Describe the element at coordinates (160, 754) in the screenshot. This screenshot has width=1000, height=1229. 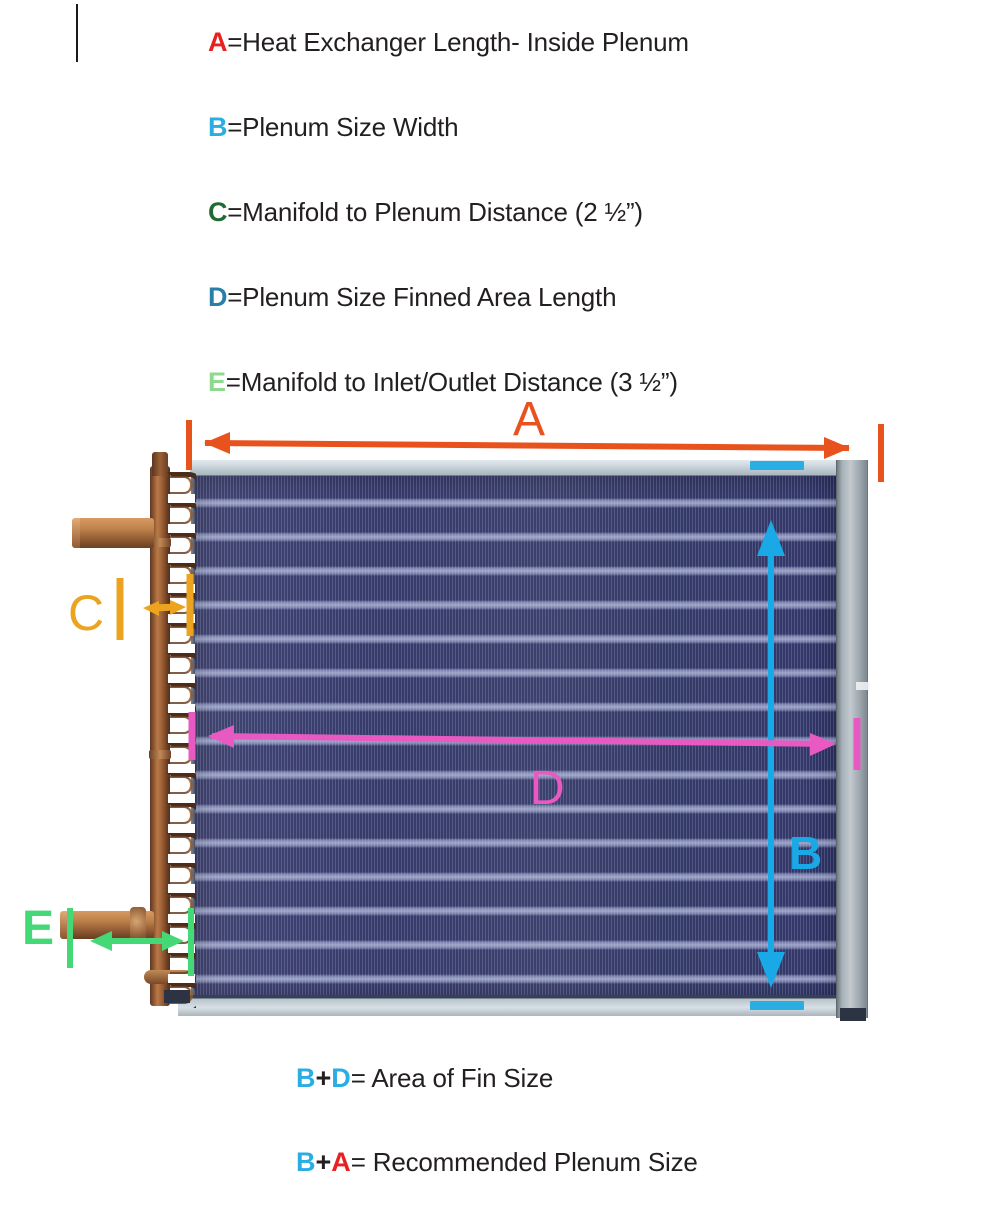
I see `manifold-band-mid` at that location.